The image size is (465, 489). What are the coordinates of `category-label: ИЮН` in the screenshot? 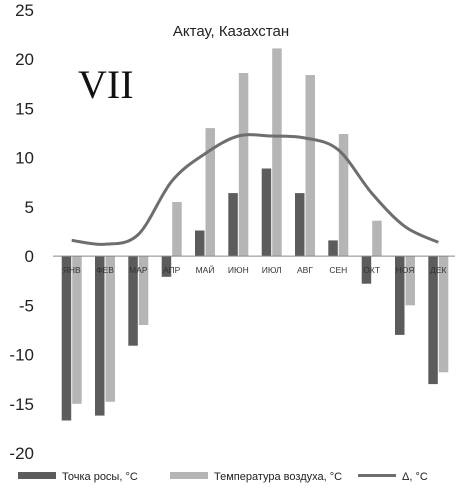 It's located at (238, 270).